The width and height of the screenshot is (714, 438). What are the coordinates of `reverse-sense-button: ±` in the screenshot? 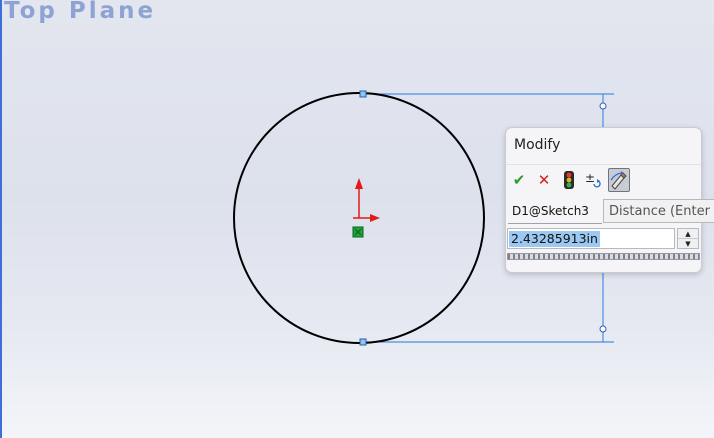 It's located at (594, 180).